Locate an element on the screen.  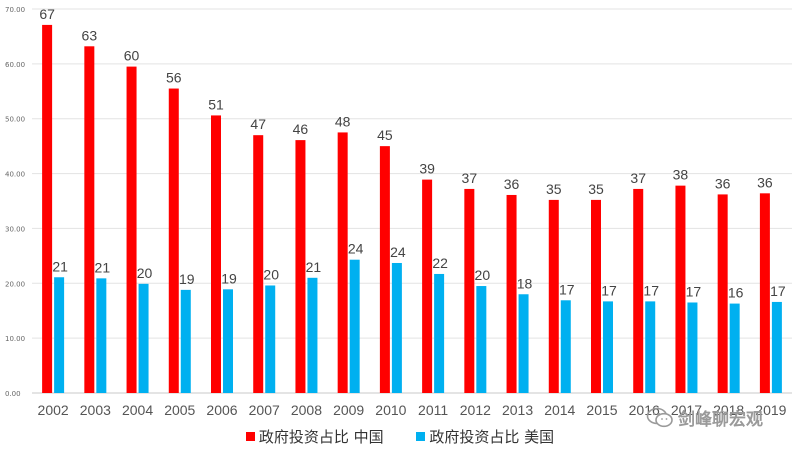
wechat-icon is located at coordinates (659, 417).